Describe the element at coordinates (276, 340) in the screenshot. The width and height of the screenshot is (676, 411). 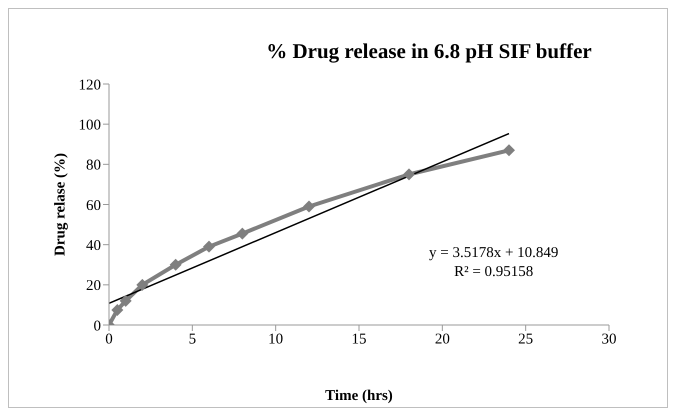
I see `x-tick-label: 10` at that location.